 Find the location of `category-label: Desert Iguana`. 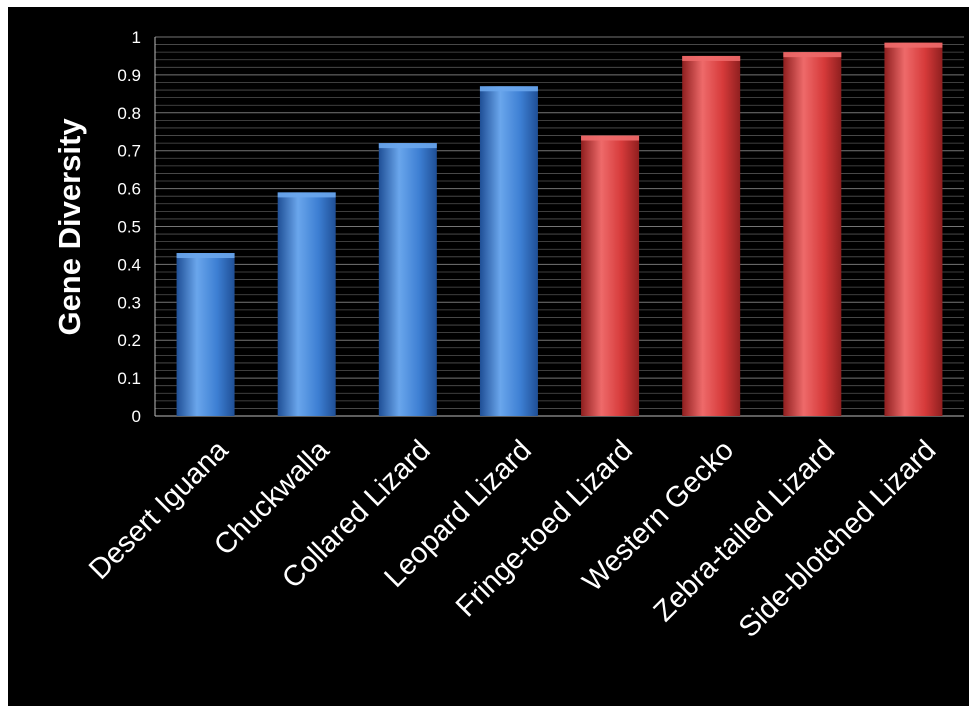

category-label: Desert Iguana is located at coordinates (159, 510).